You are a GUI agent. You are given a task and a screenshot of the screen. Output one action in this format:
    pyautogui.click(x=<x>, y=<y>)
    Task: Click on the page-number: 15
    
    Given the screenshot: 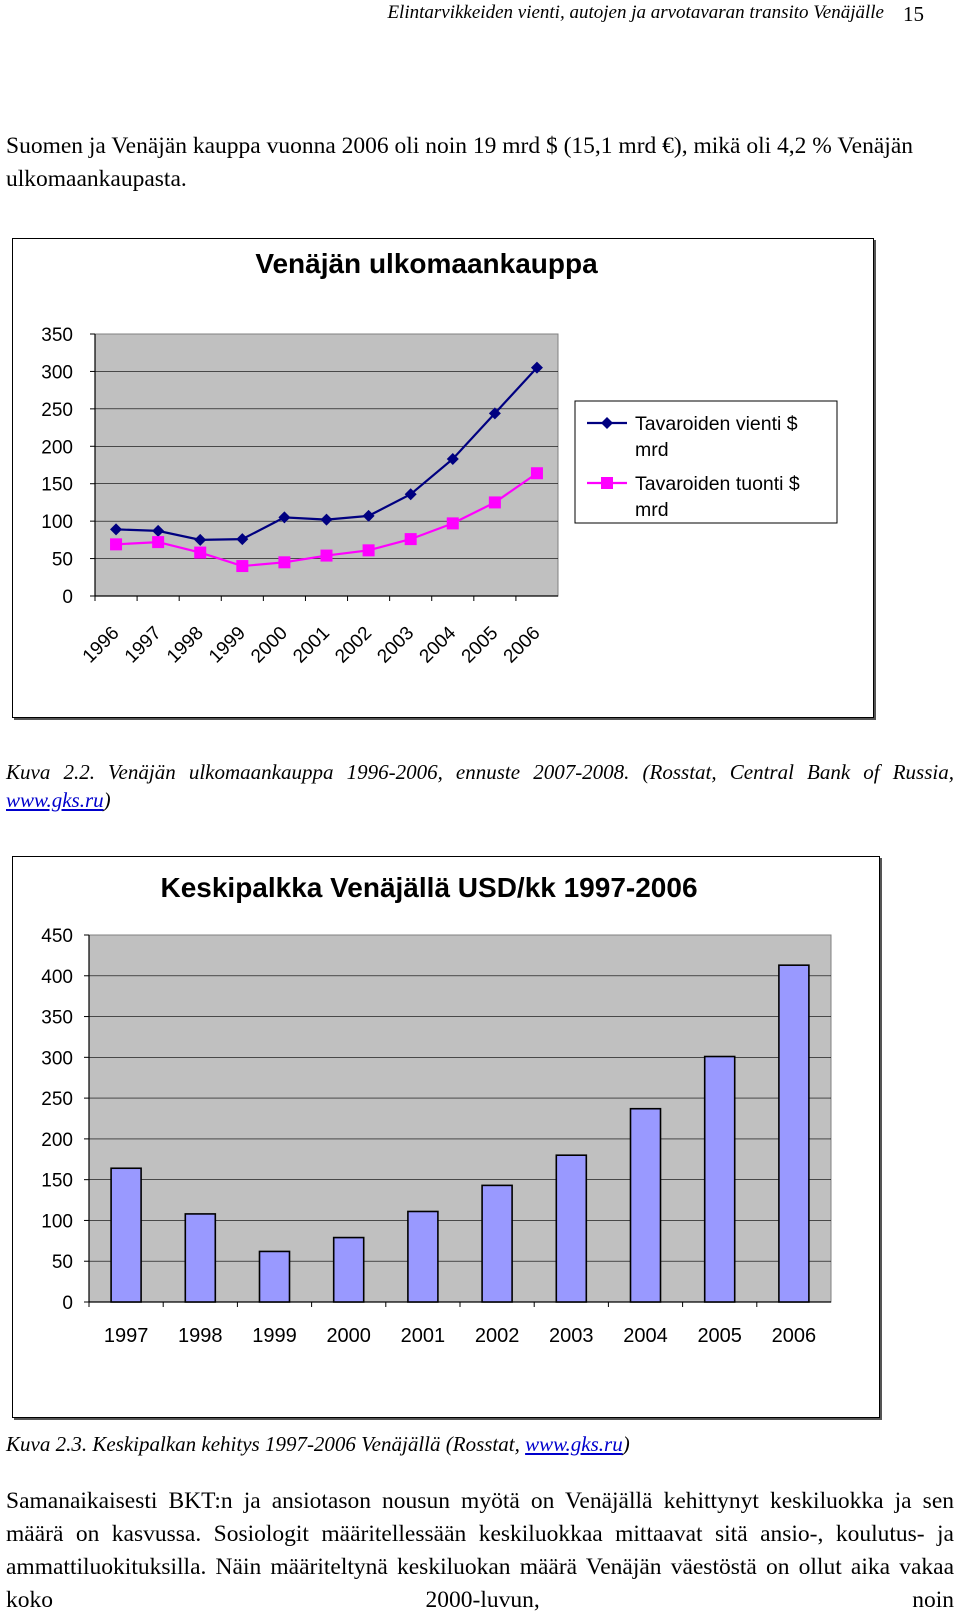 What is the action you would take?
    pyautogui.click(x=913, y=14)
    